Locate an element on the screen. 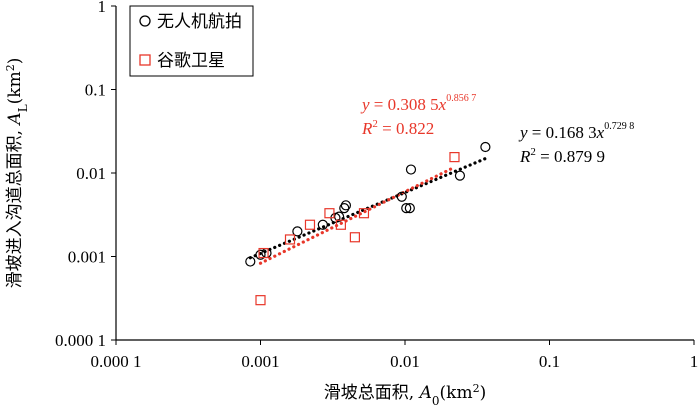  y-tick-label: 0.000 1 is located at coordinates (80, 340).